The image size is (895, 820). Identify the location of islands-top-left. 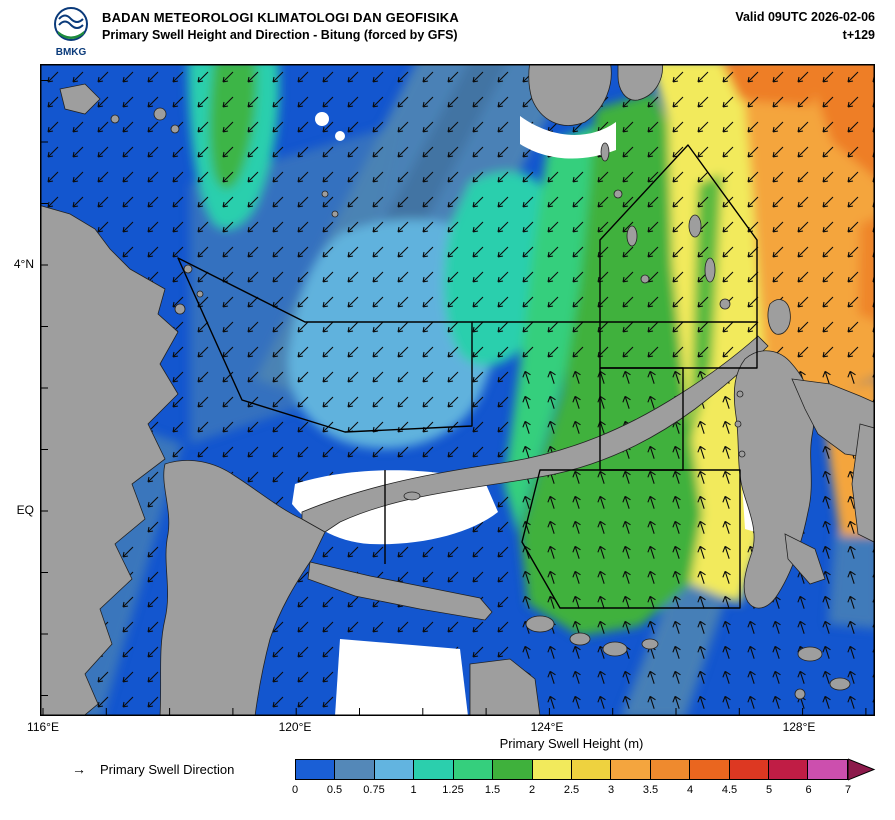
(80, 99).